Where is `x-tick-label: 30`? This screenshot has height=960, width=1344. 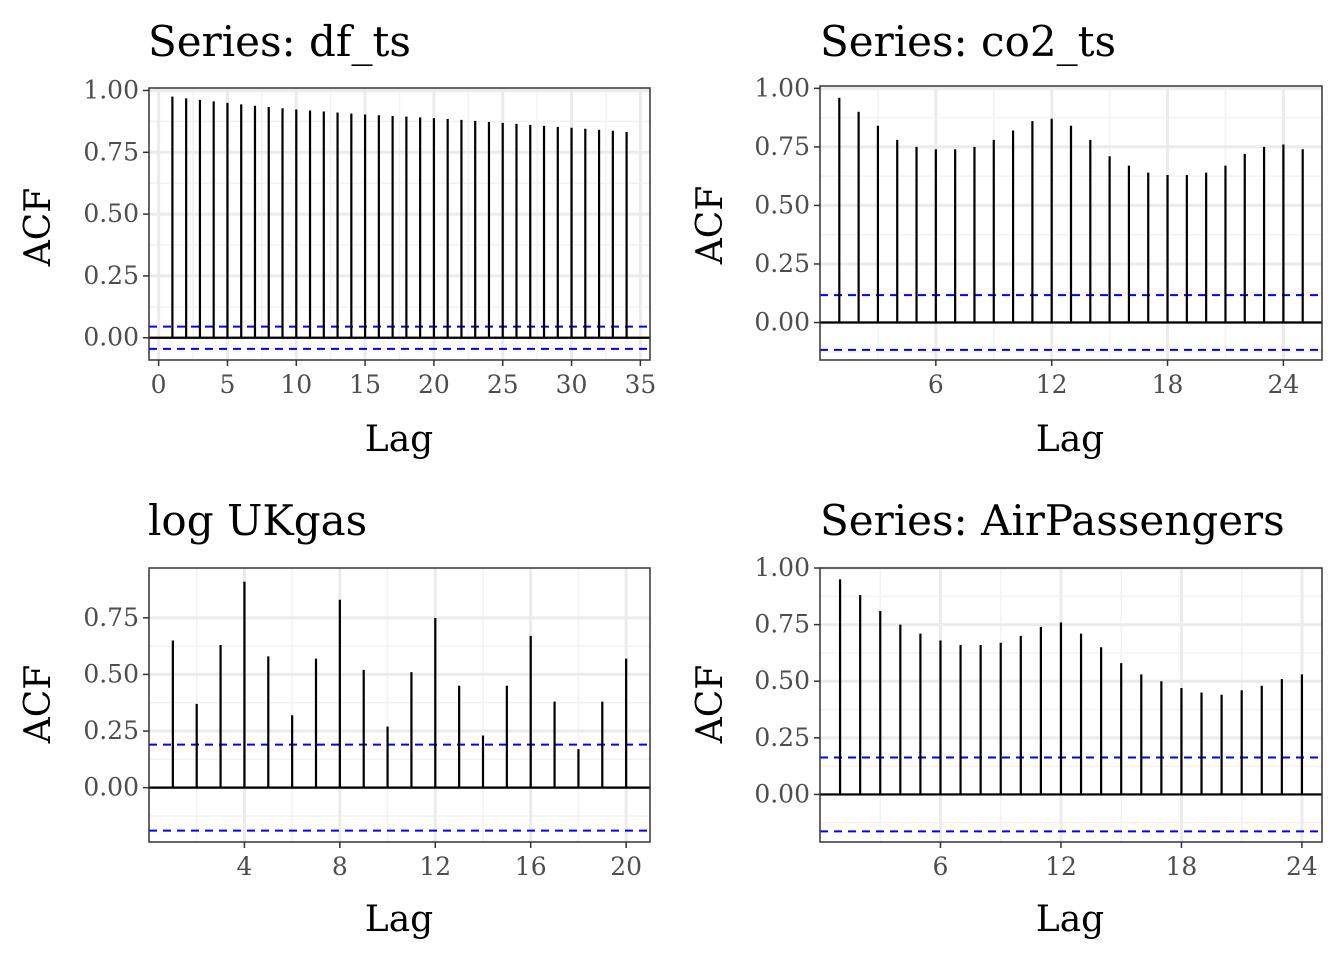 x-tick-label: 30 is located at coordinates (572, 384).